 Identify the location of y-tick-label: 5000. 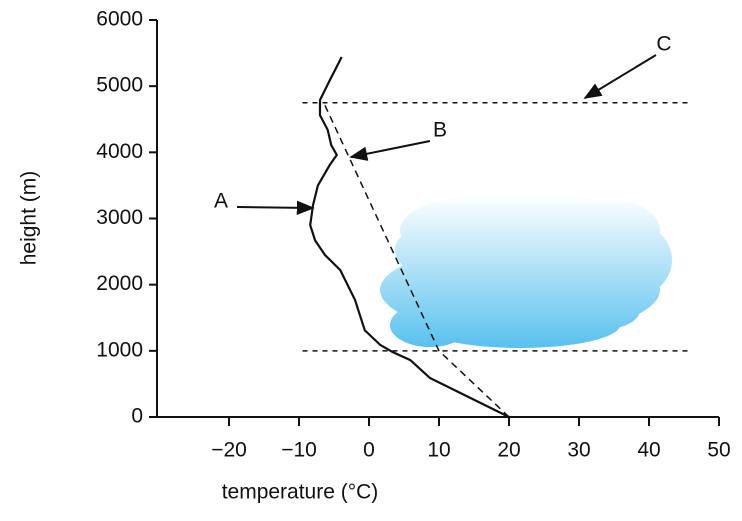
(119, 85).